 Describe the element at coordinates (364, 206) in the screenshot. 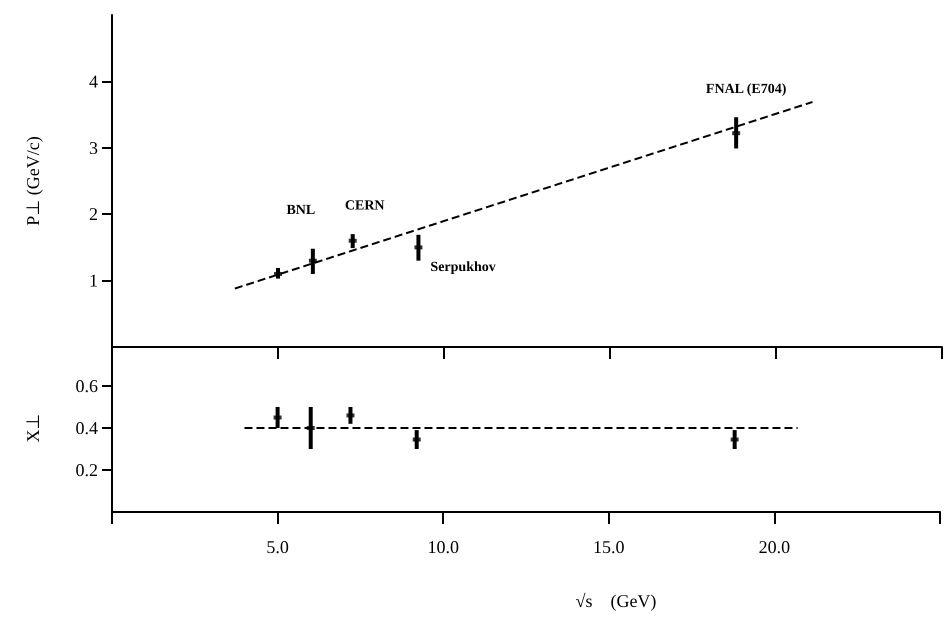

I see `annotation: CERN` at that location.